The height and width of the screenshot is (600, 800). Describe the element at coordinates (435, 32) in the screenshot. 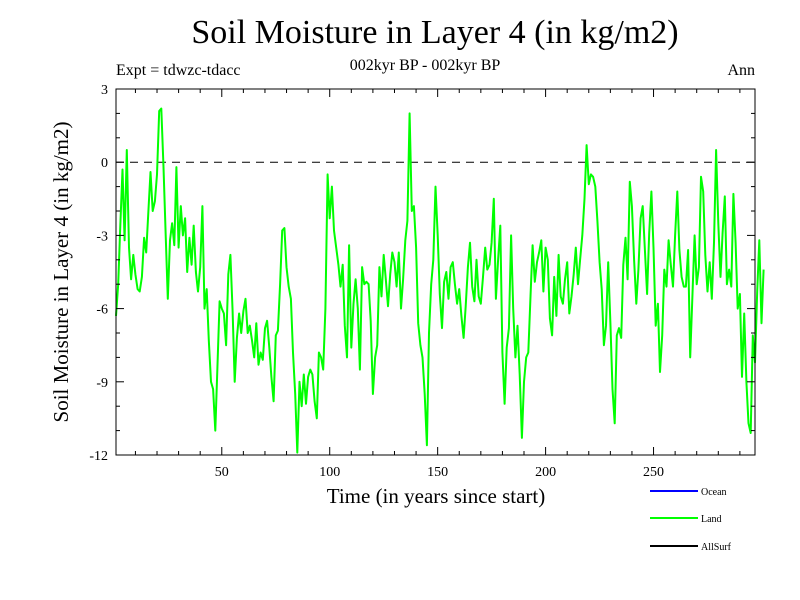

I see `chart-title: Soil Moisture in Layer 4 (in kg/m2)` at that location.